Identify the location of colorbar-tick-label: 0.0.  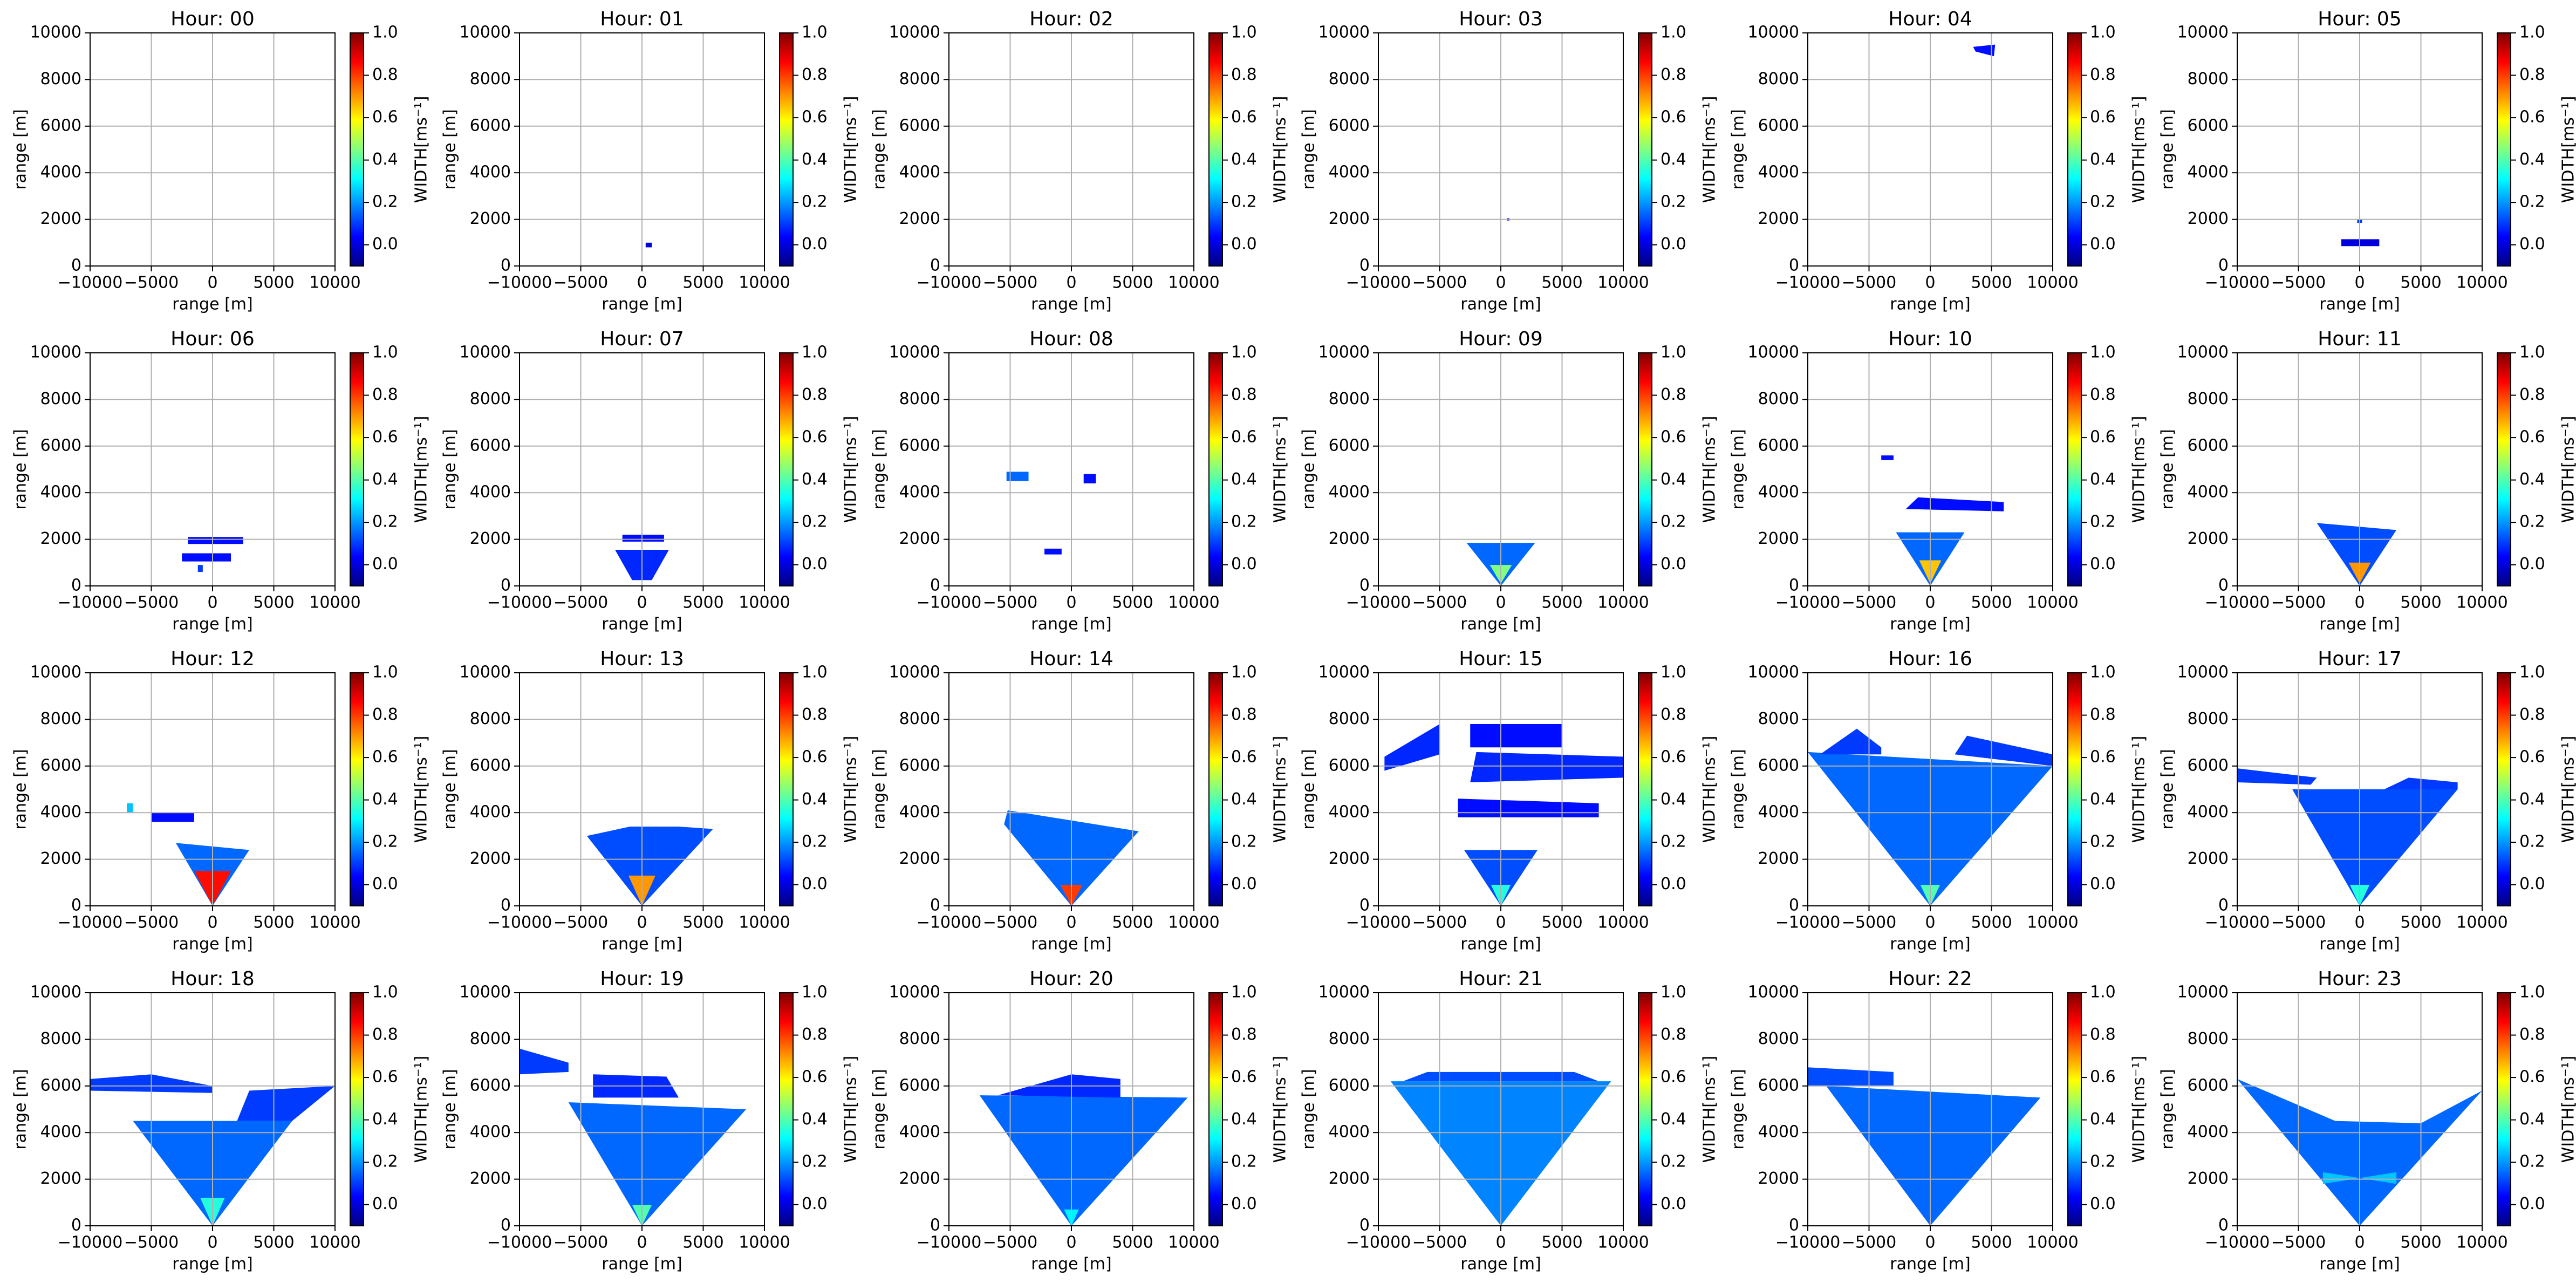
(2103, 1204).